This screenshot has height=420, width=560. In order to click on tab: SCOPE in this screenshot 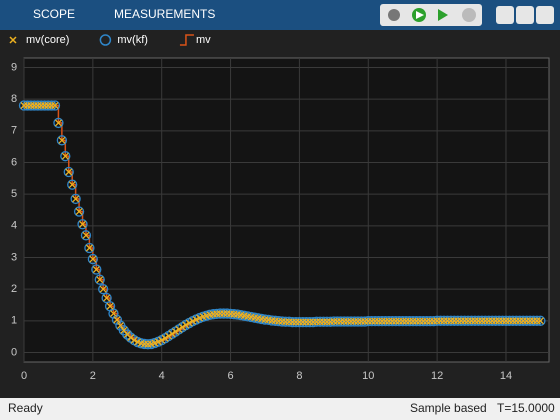, I will do `click(54, 14)`.